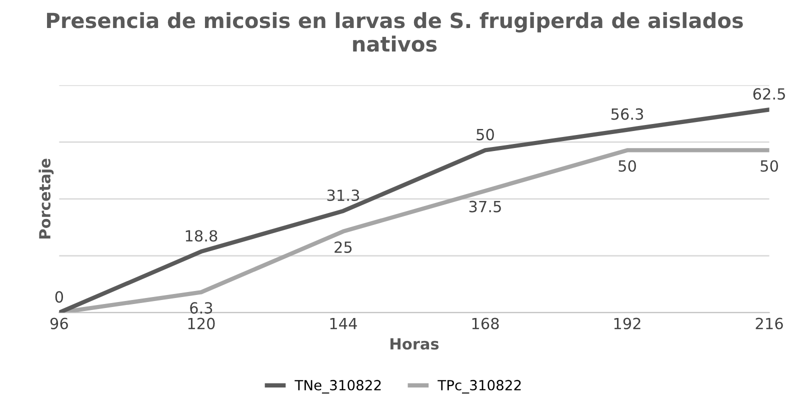 The image size is (789, 406). What do you see at coordinates (769, 324) in the screenshot?
I see `x-tick-label: 216` at bounding box center [769, 324].